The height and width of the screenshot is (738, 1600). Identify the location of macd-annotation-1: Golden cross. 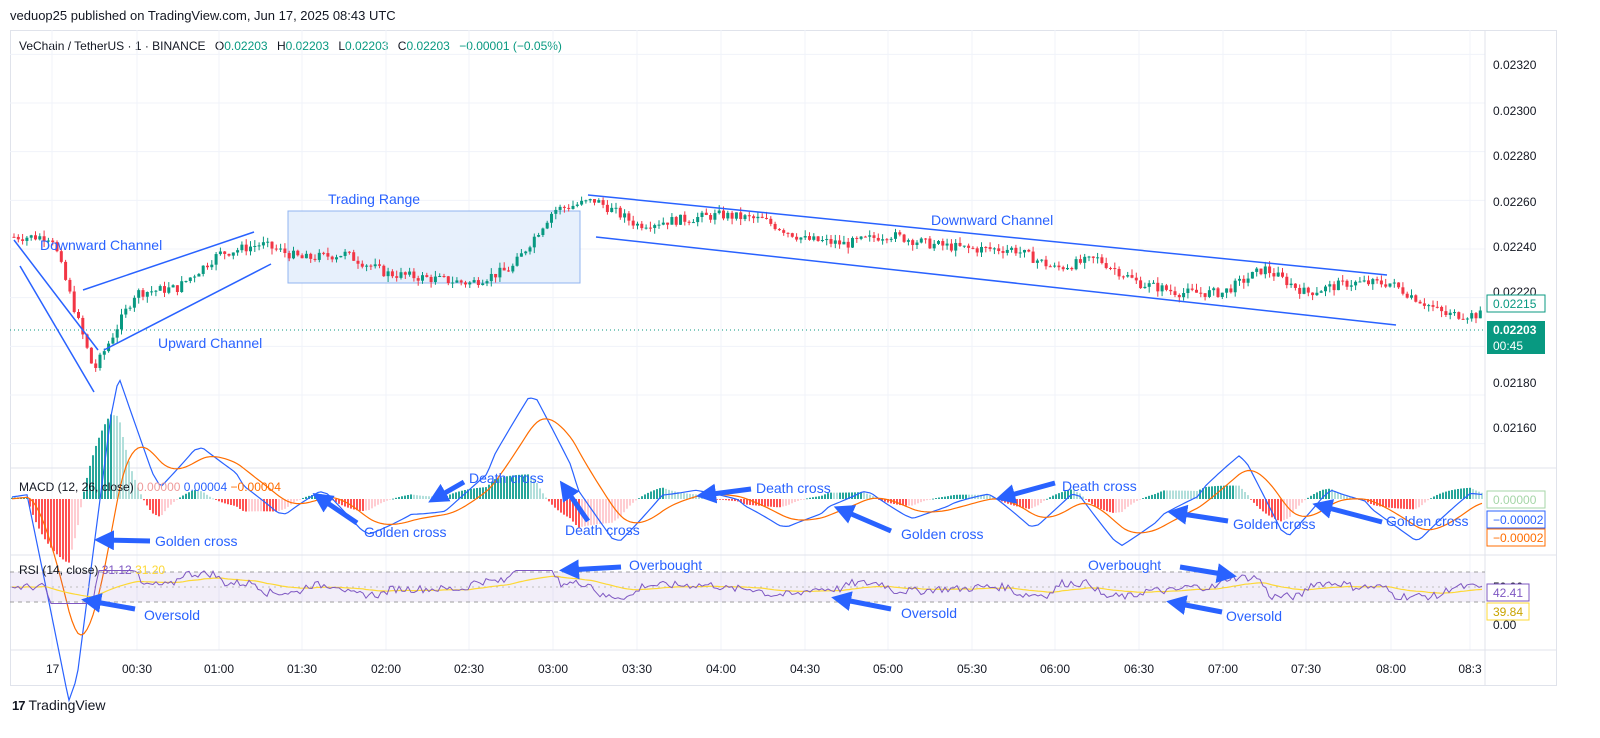
(196, 541).